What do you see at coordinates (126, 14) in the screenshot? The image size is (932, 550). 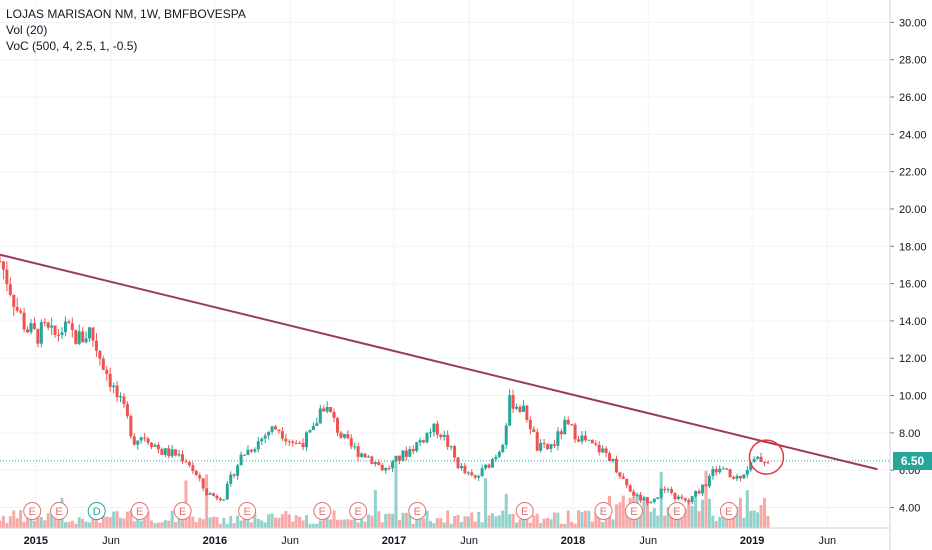 I see `symbol-title: LOJAS MARISAON NM, 1W, BMFBOVESPA` at bounding box center [126, 14].